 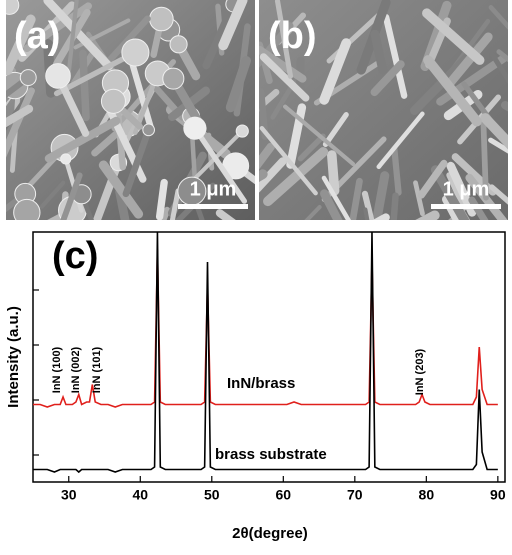 What do you see at coordinates (212, 495) in the screenshot?
I see `x-tick-label: 50` at bounding box center [212, 495].